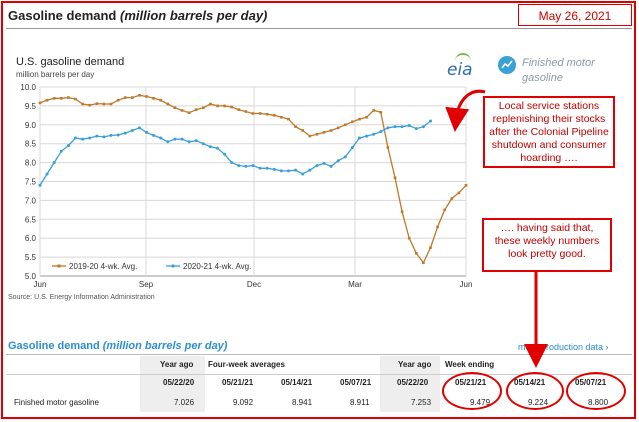 The height and width of the screenshot is (422, 639). Describe the element at coordinates (460, 70) in the screenshot. I see `eia-logo: eia` at that location.